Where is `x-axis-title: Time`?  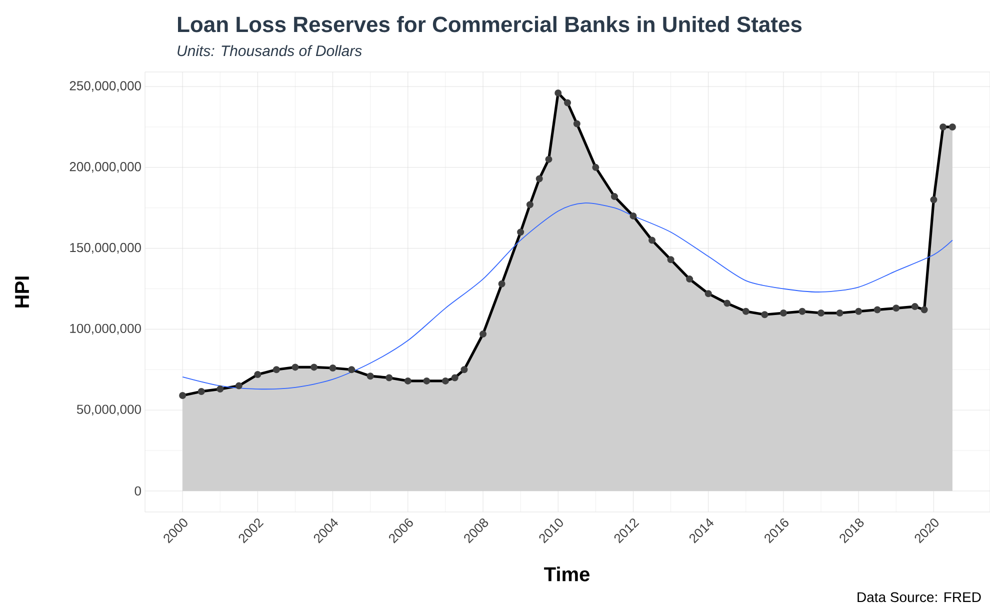
x-axis-title: Time is located at coordinates (567, 574).